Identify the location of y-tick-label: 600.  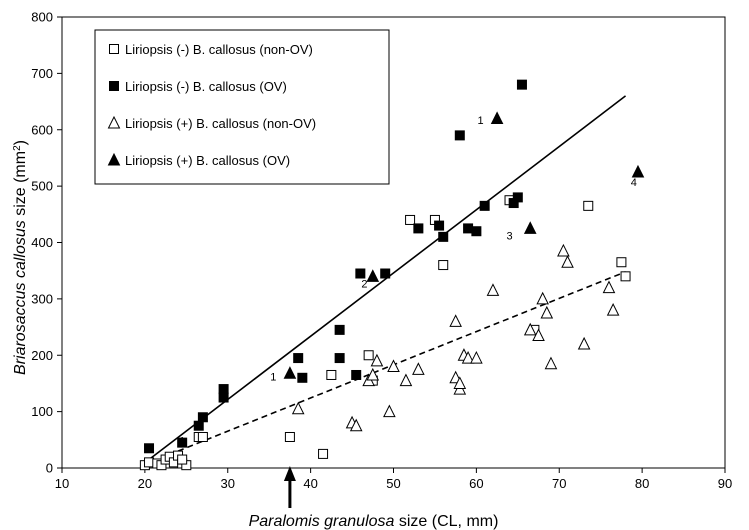
(42, 129).